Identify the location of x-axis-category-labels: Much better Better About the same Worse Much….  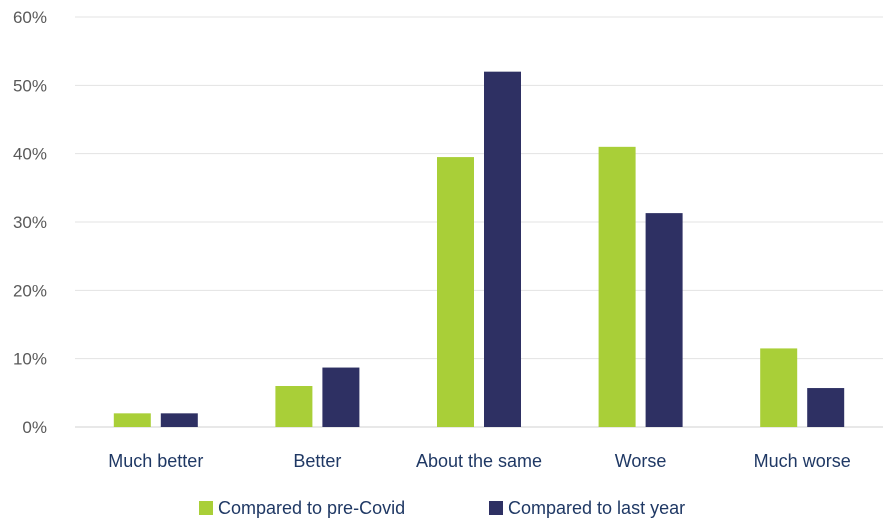
(479, 461).